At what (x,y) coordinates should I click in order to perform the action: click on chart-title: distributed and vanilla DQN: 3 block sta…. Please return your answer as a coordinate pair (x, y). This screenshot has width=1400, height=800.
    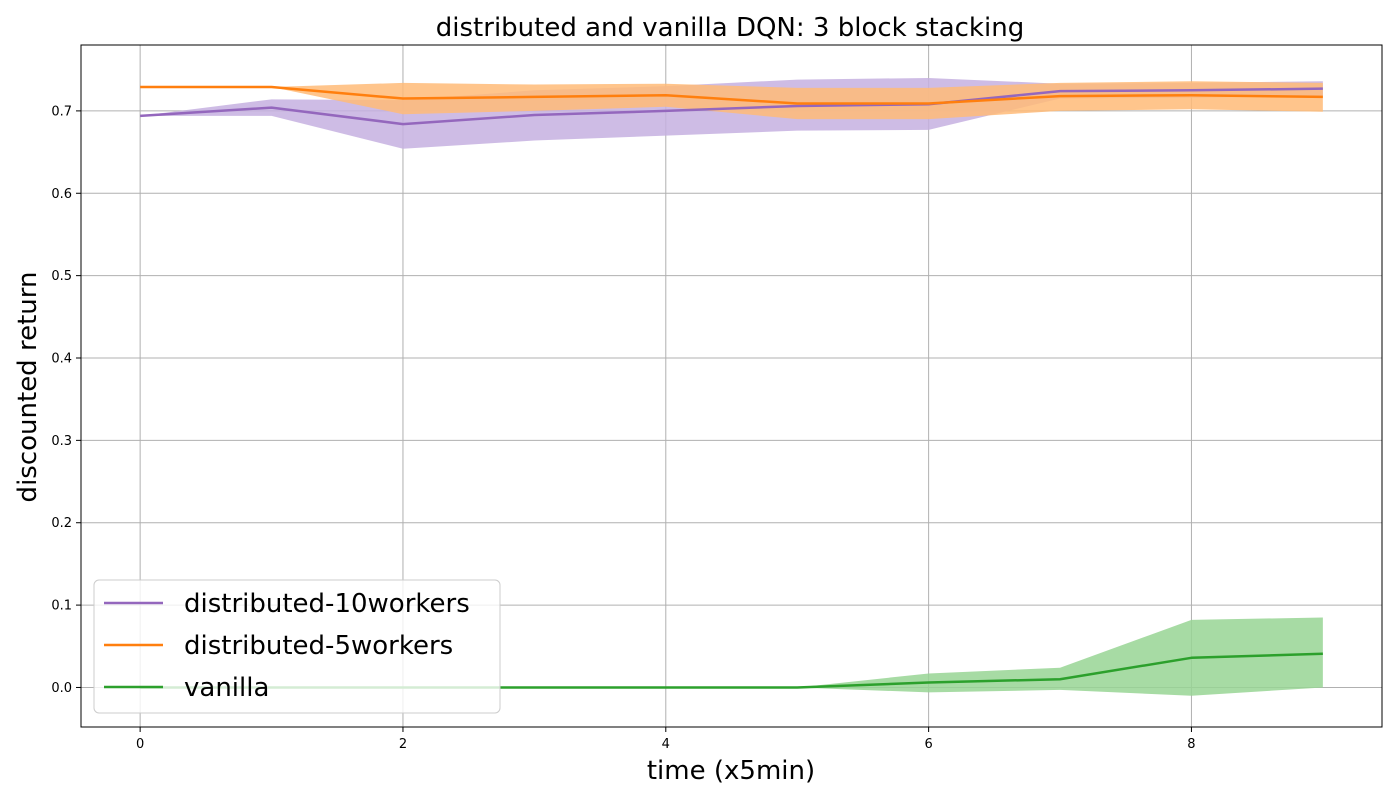
    Looking at the image, I should click on (730, 28).